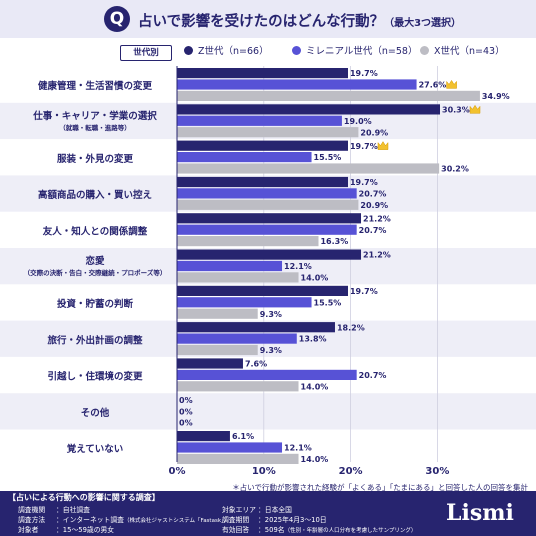 The image size is (536, 536). I want to click on category-sublabel: （交際の決断・告白・交際継続・プロポーズ等）, so click(95, 272).